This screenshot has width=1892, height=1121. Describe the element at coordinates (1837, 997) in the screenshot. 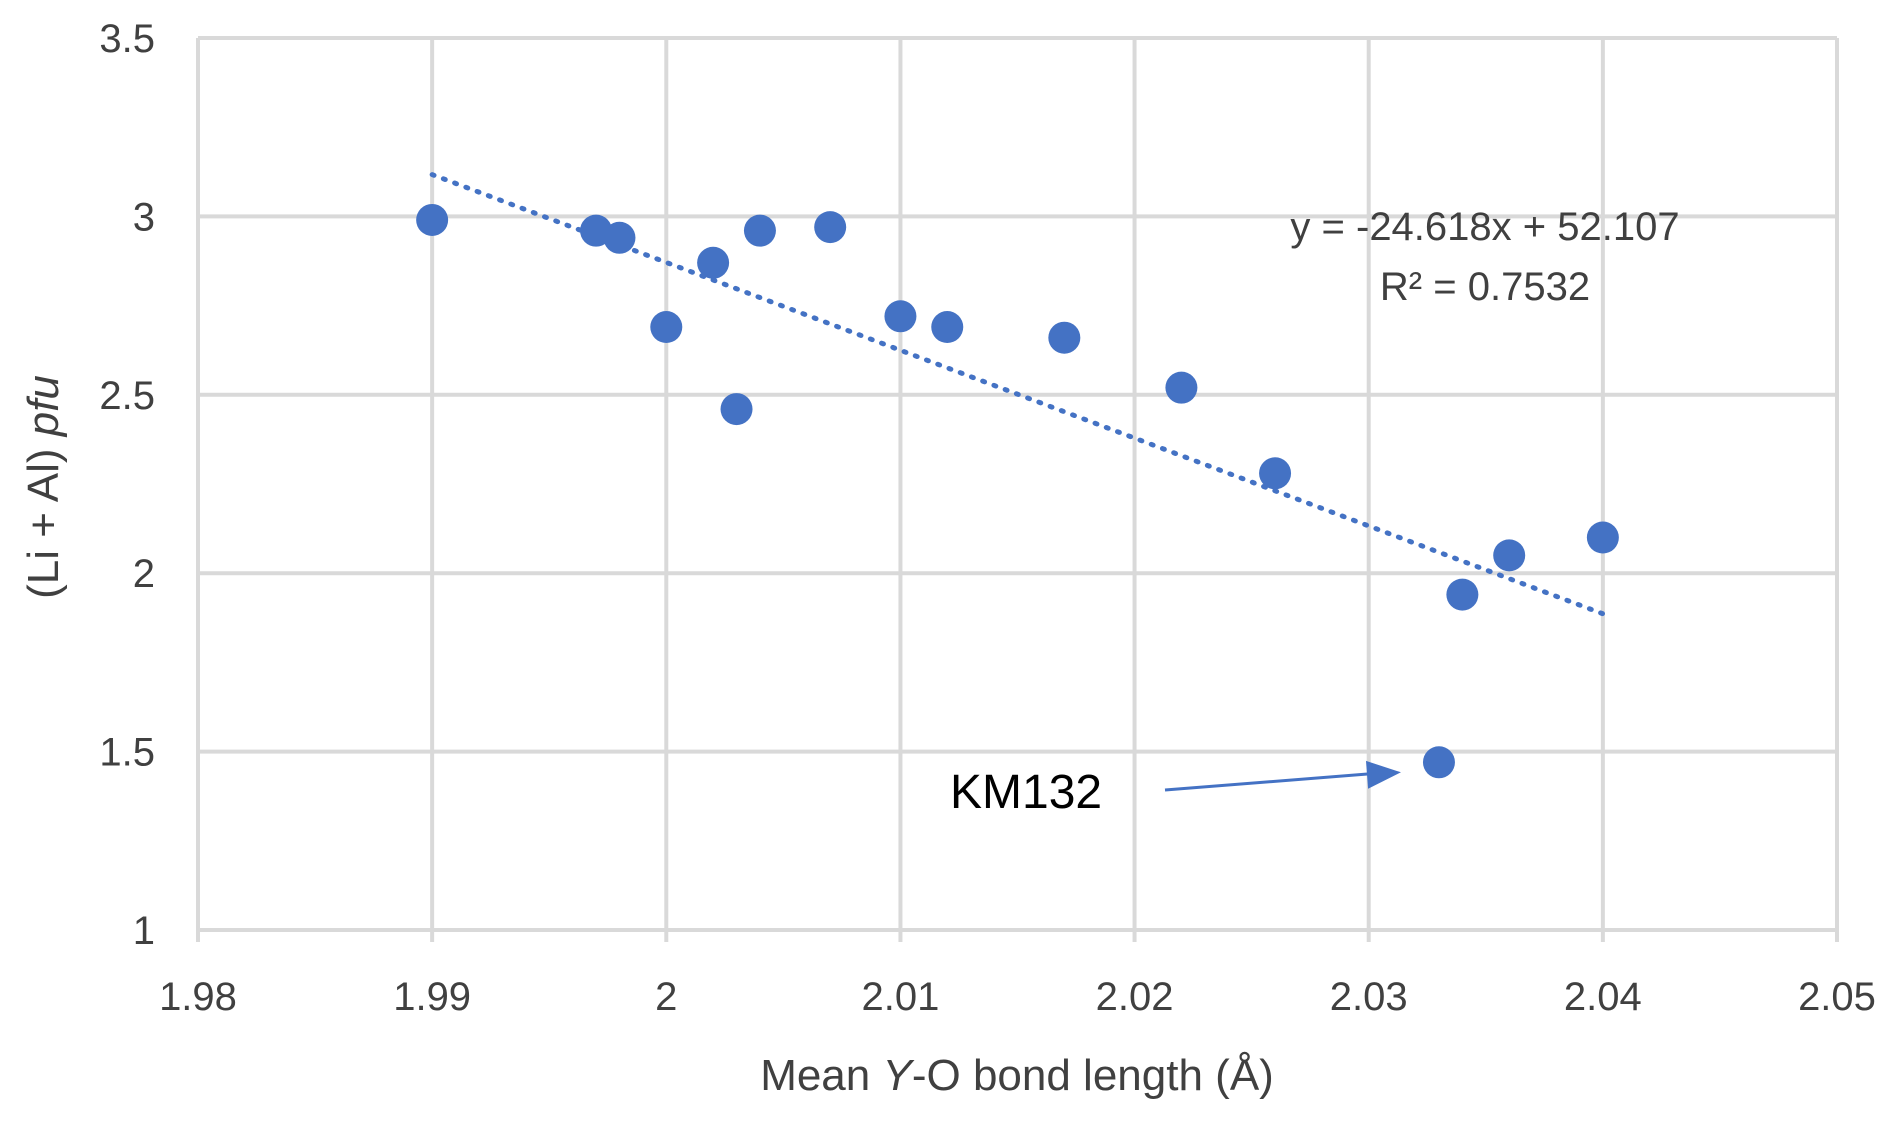

I see `x-tick-label: 2.05` at that location.